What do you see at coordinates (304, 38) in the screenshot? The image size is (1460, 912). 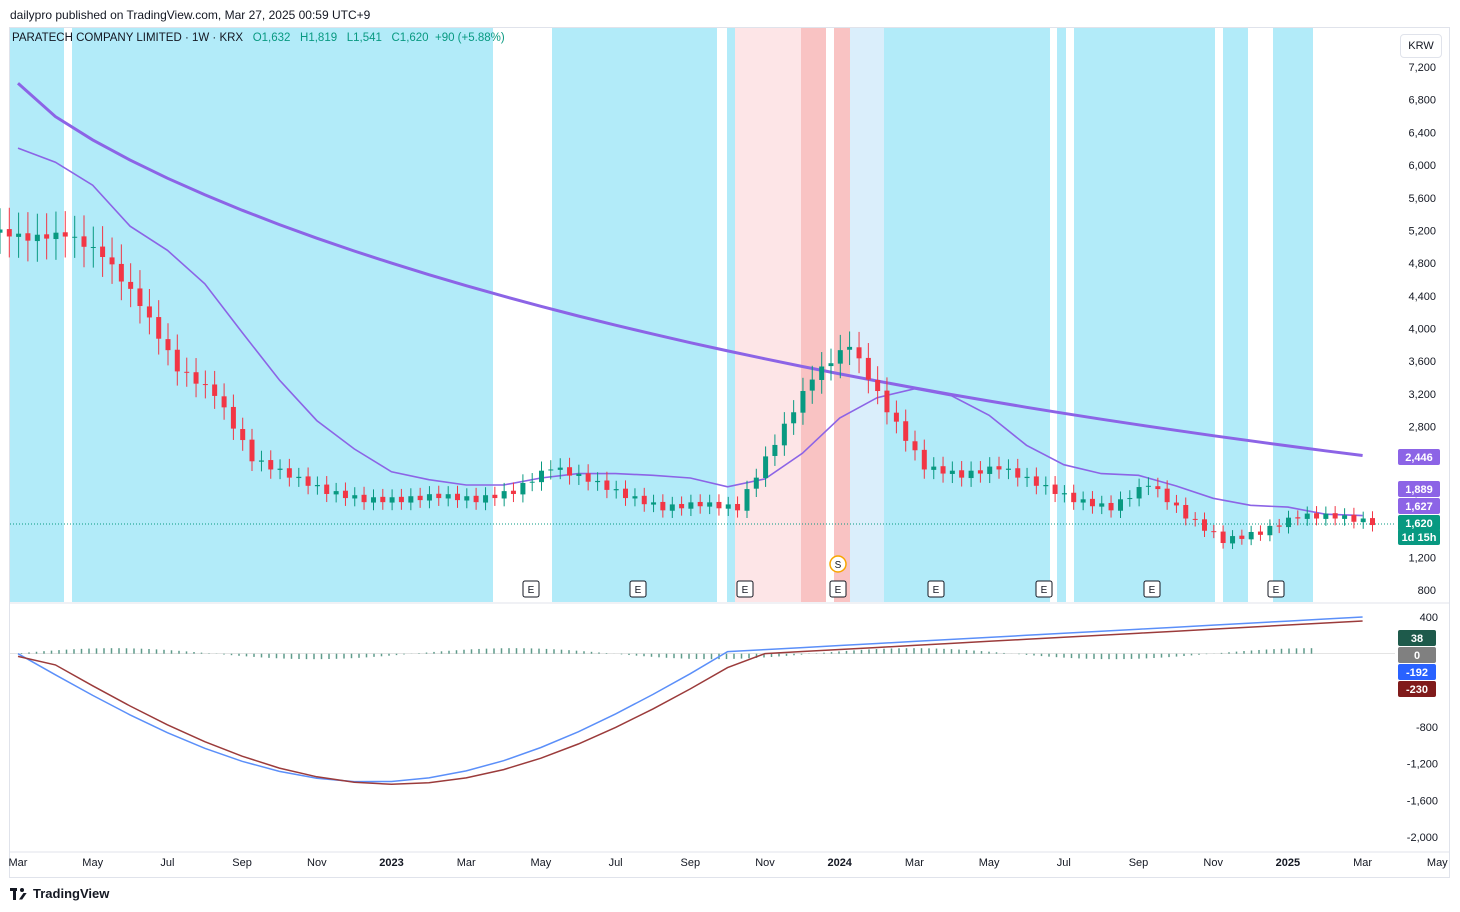 I see `high-label: H` at bounding box center [304, 38].